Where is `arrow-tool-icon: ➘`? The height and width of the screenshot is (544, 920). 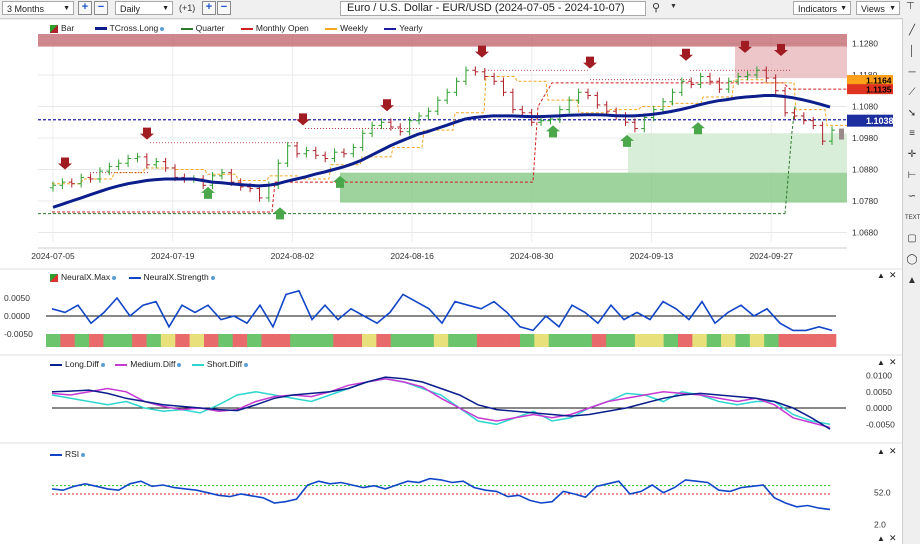 arrow-tool-icon: ➘ is located at coordinates (912, 113).